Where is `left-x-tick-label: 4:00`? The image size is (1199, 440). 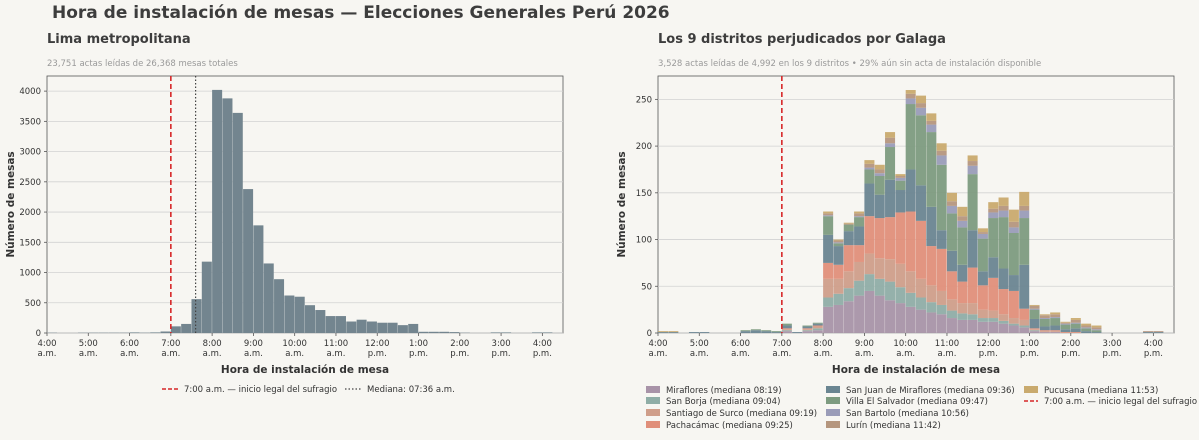
left-x-tick-label: 4:00 is located at coordinates (46, 344).